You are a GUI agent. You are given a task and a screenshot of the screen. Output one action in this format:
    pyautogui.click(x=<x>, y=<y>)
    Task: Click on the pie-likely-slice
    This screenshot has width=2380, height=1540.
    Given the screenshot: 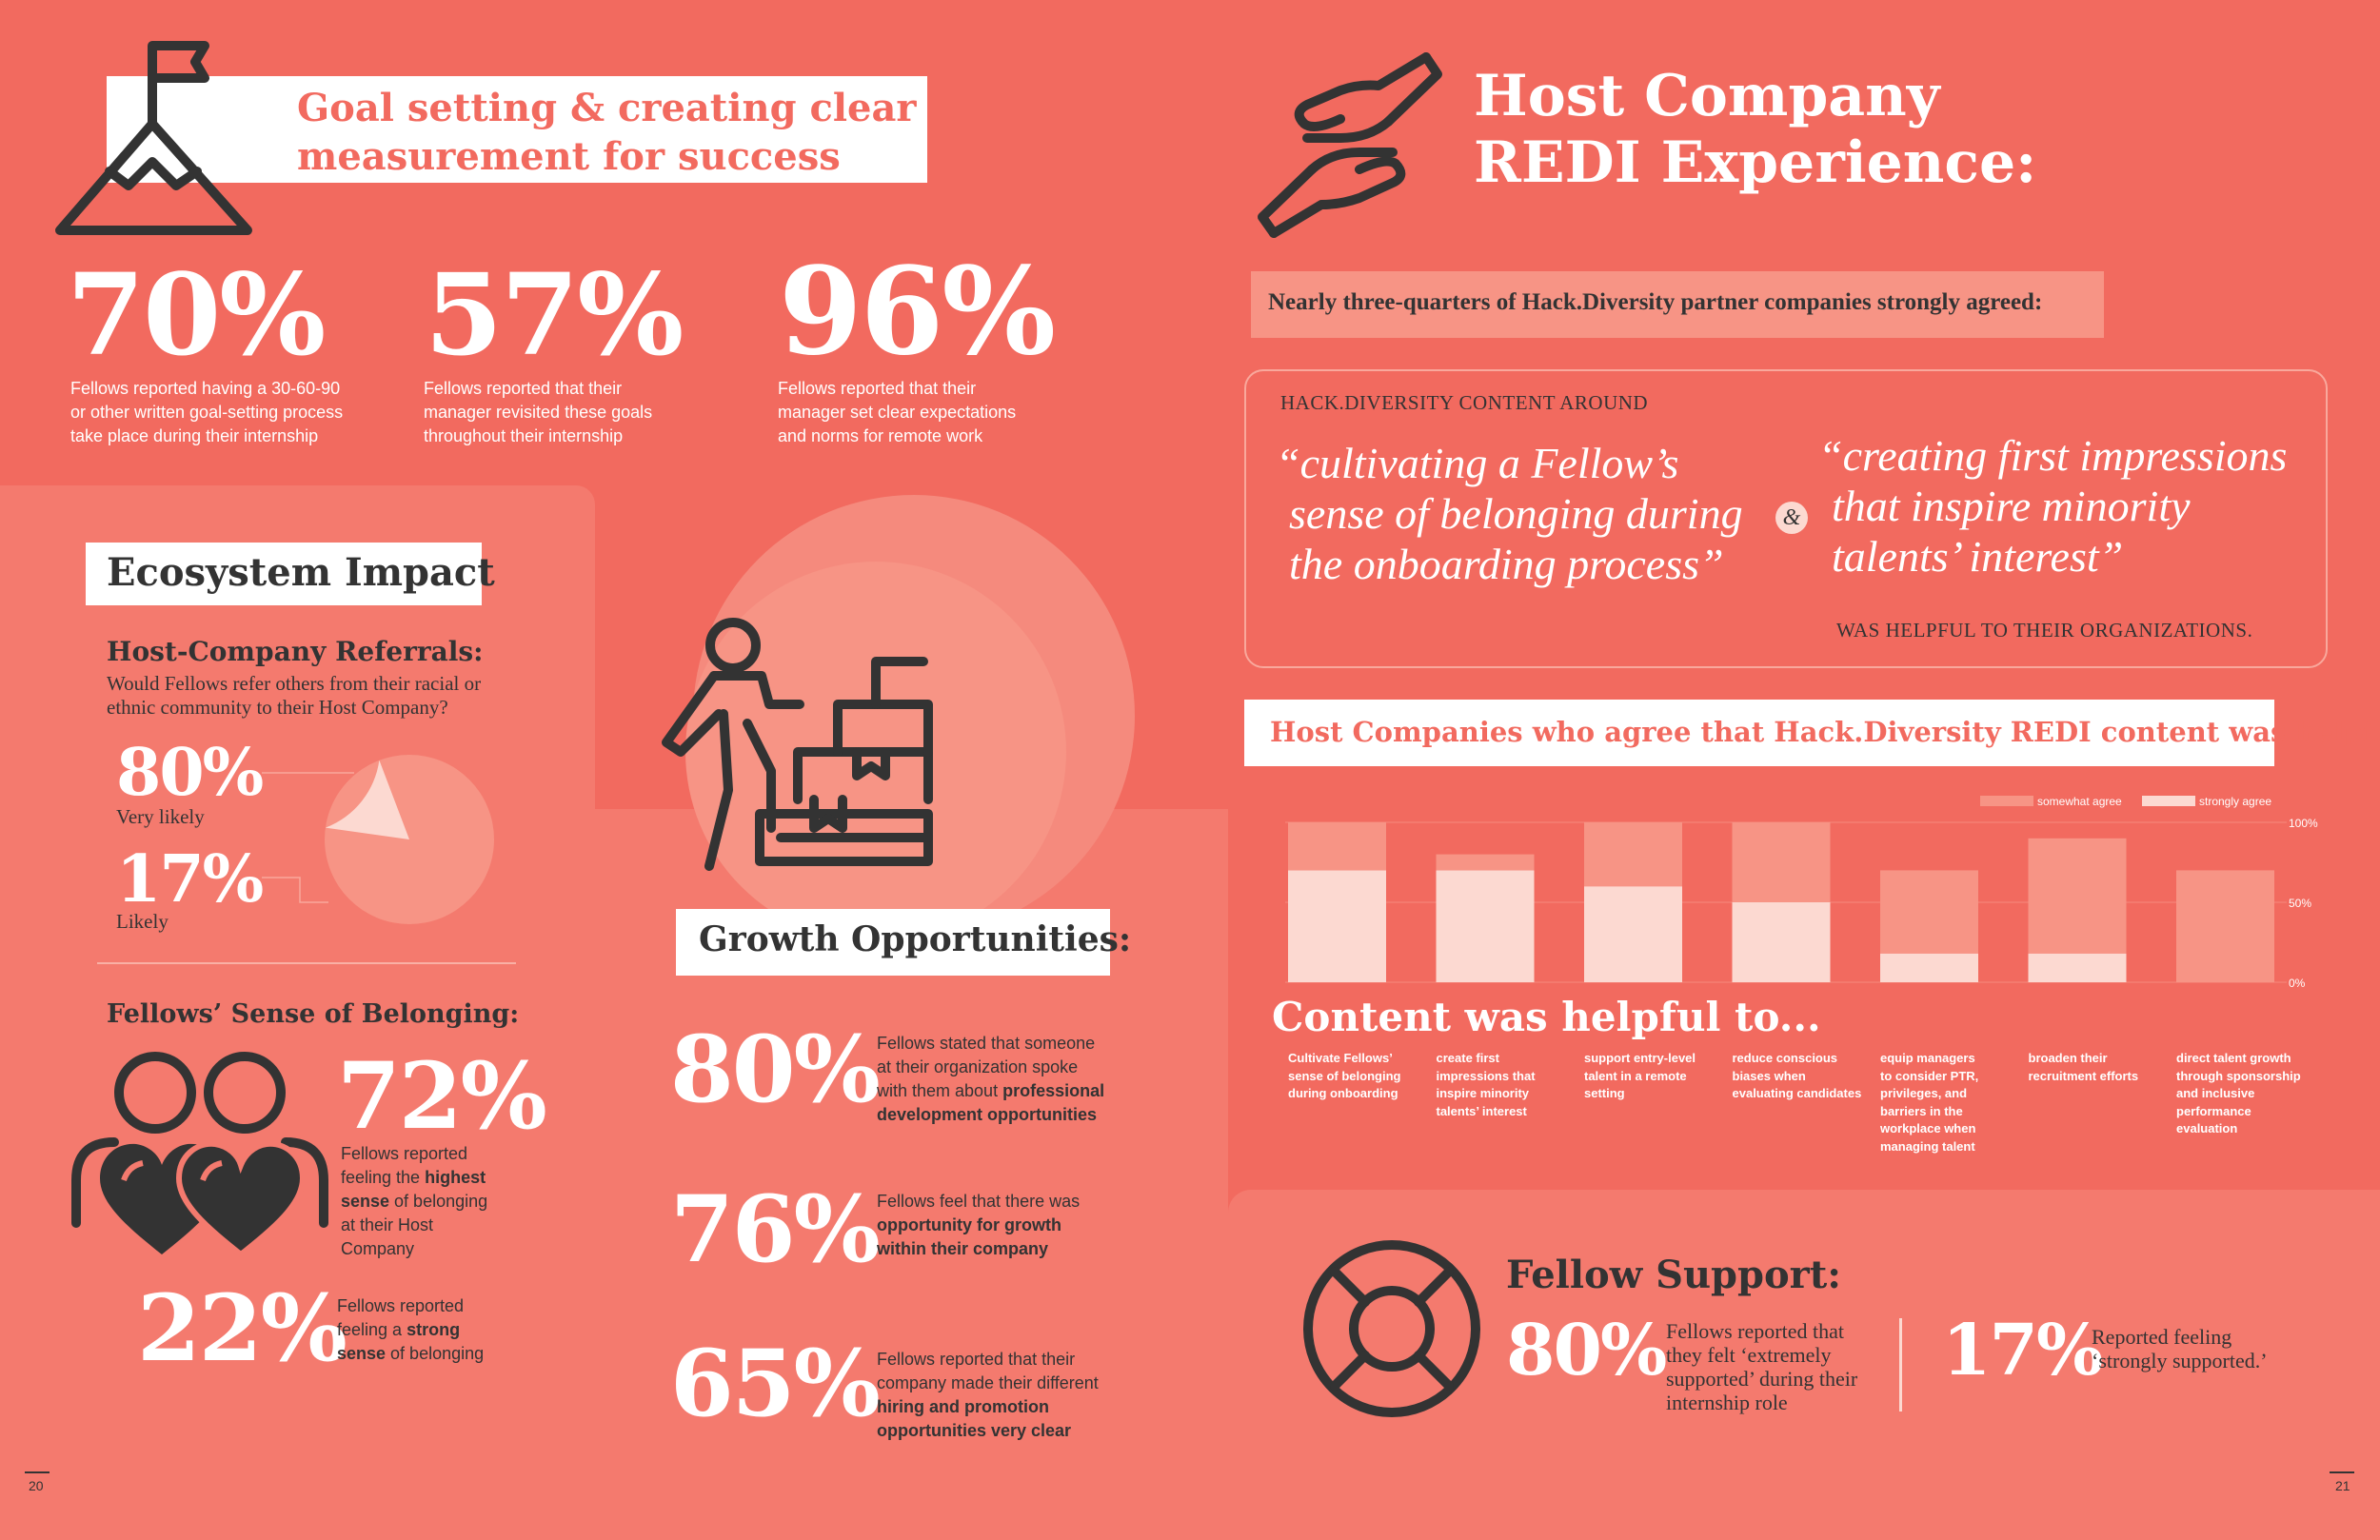 What is the action you would take?
    pyautogui.click(x=367, y=799)
    